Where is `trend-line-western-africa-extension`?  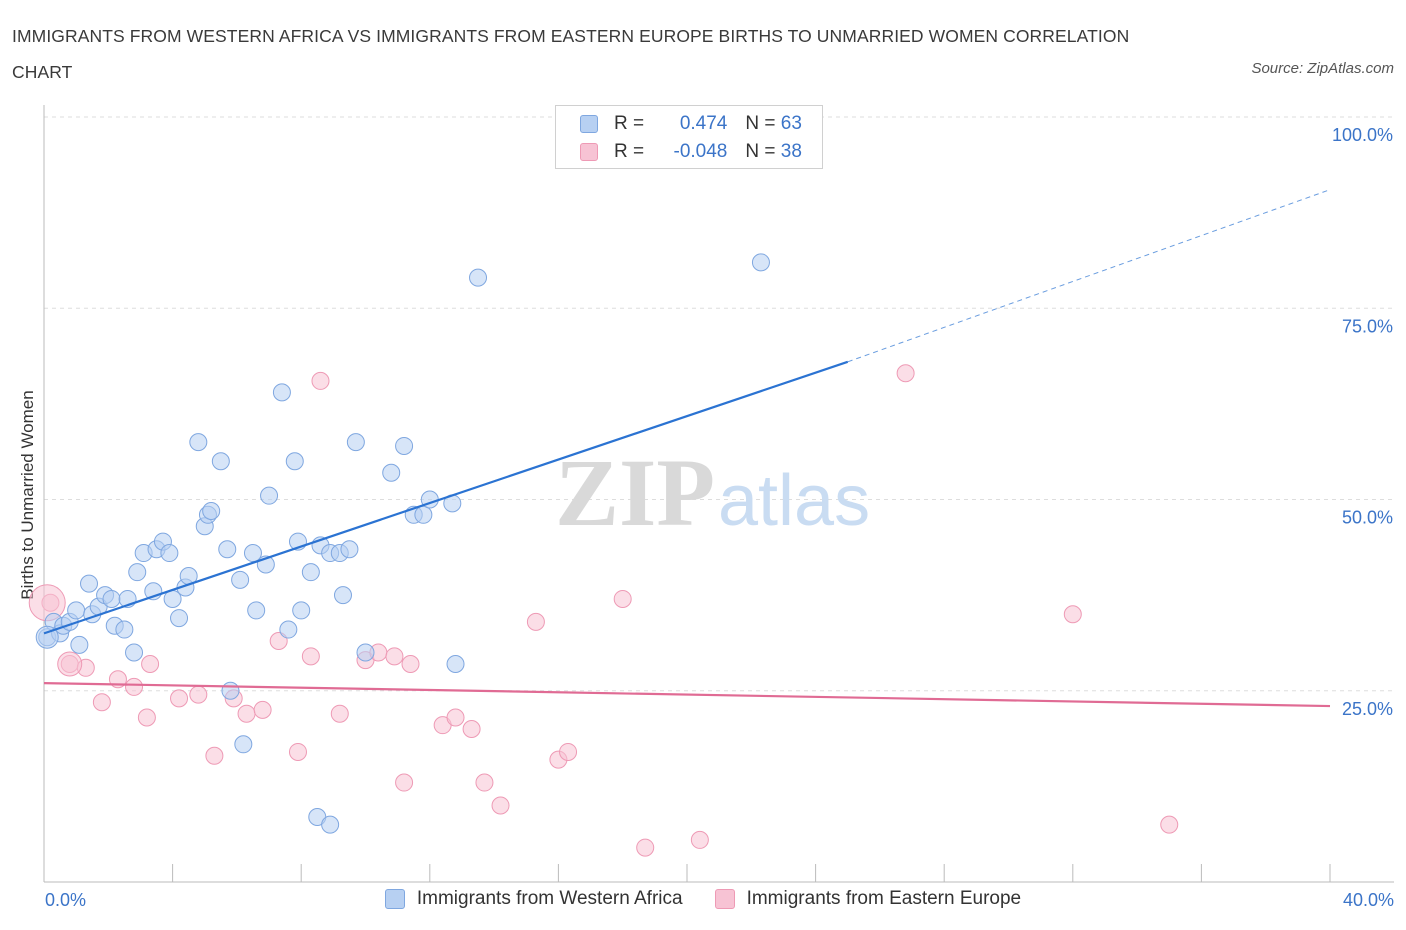 trend-line-western-africa-extension is located at coordinates (1089, 276).